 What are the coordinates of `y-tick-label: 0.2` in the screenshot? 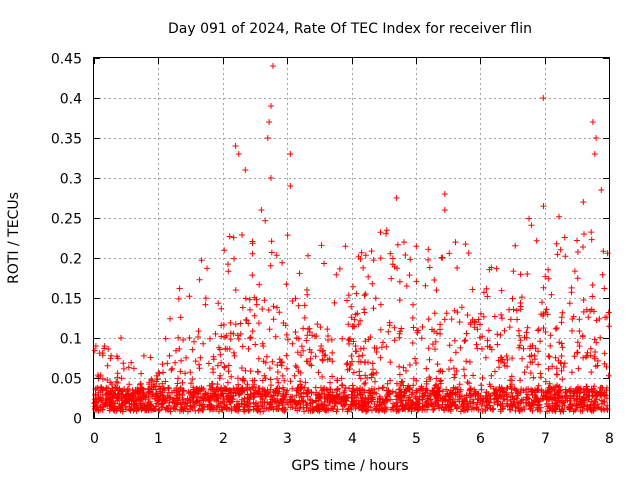 It's located at (71, 260).